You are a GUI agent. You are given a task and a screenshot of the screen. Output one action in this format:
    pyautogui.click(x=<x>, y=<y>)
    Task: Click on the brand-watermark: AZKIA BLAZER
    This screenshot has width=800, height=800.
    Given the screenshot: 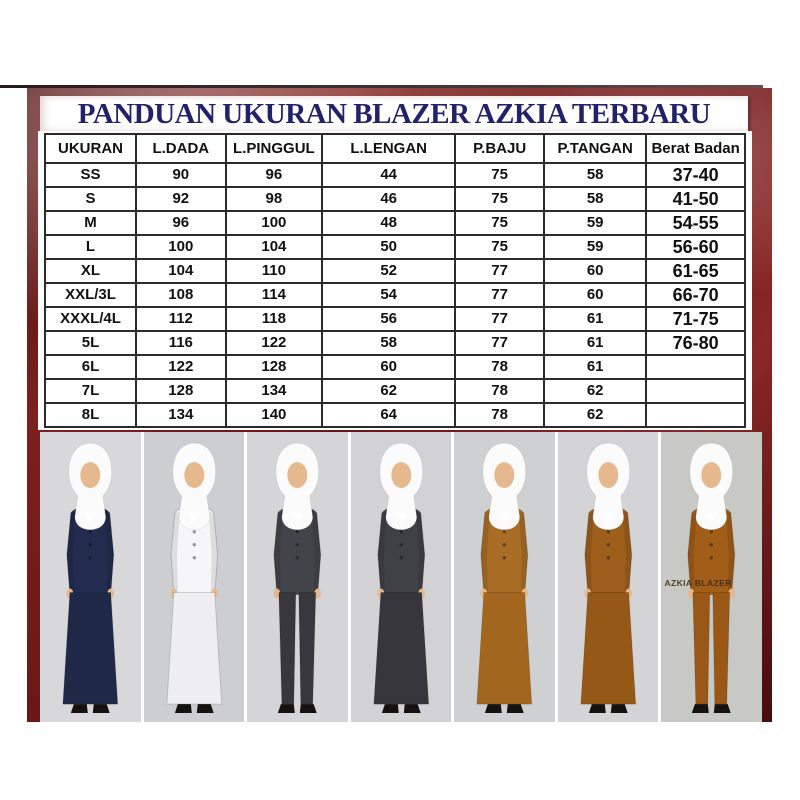 What is the action you would take?
    pyautogui.click(x=698, y=583)
    